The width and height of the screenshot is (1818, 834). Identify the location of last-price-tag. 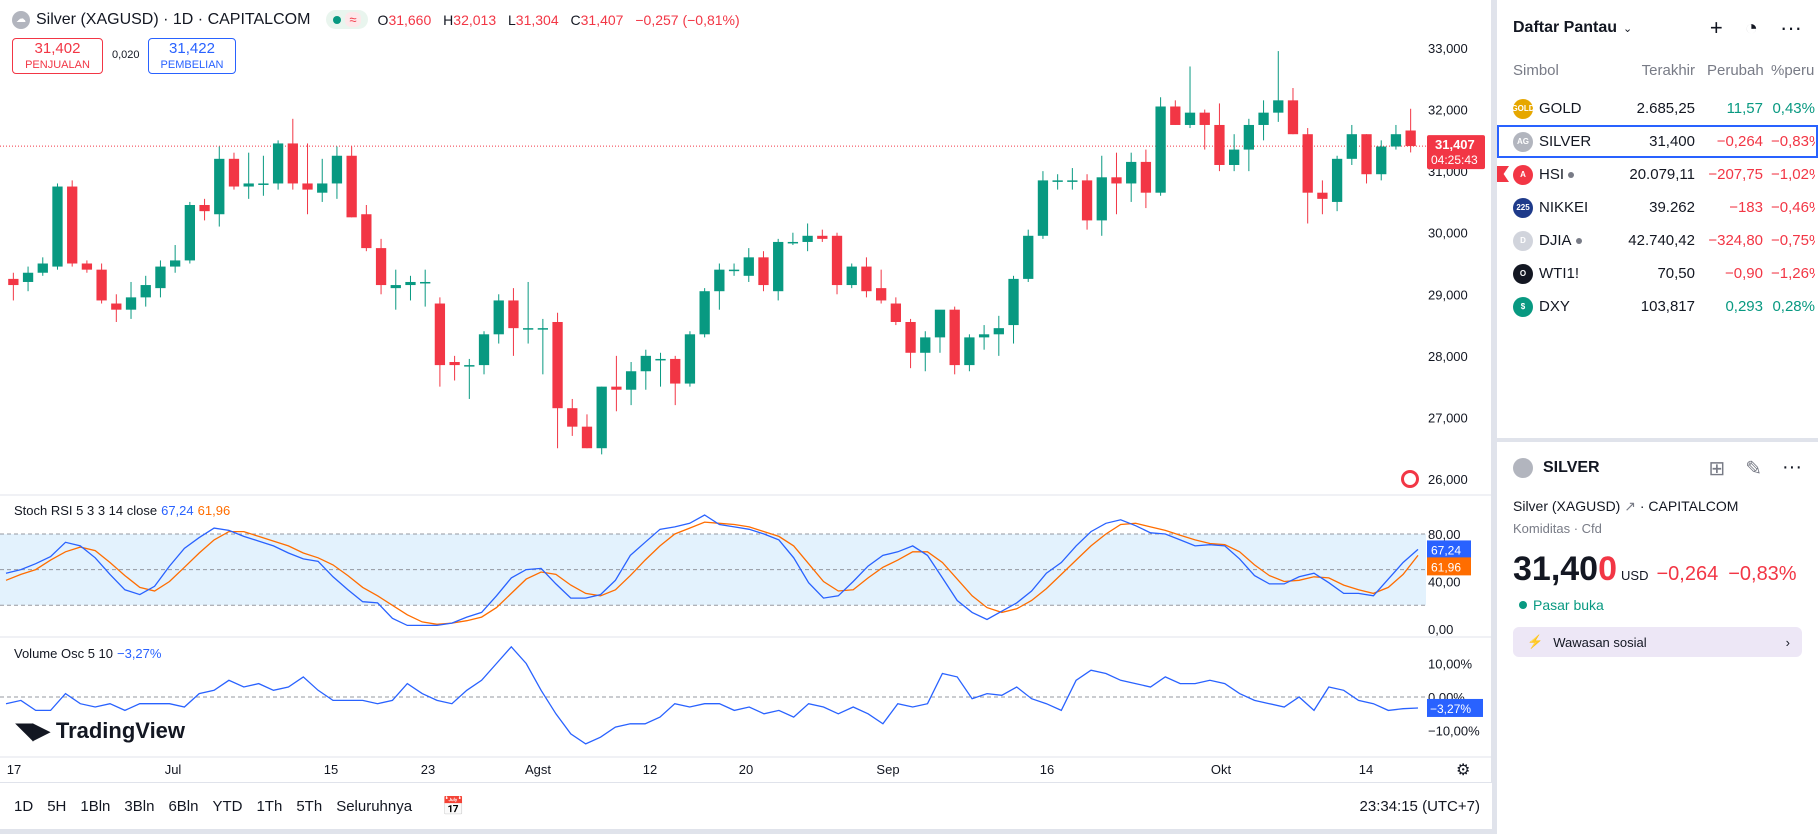
(1456, 152).